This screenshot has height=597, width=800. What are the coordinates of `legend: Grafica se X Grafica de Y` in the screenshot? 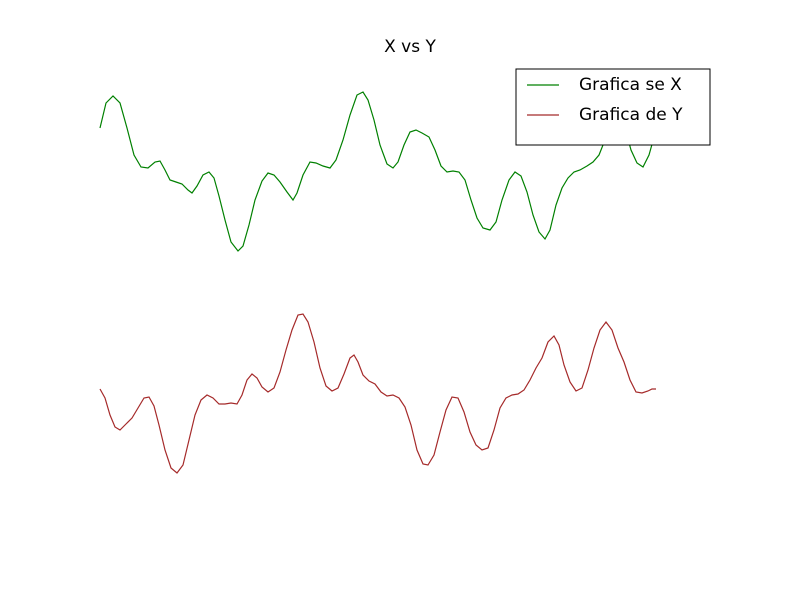 It's located at (613, 107).